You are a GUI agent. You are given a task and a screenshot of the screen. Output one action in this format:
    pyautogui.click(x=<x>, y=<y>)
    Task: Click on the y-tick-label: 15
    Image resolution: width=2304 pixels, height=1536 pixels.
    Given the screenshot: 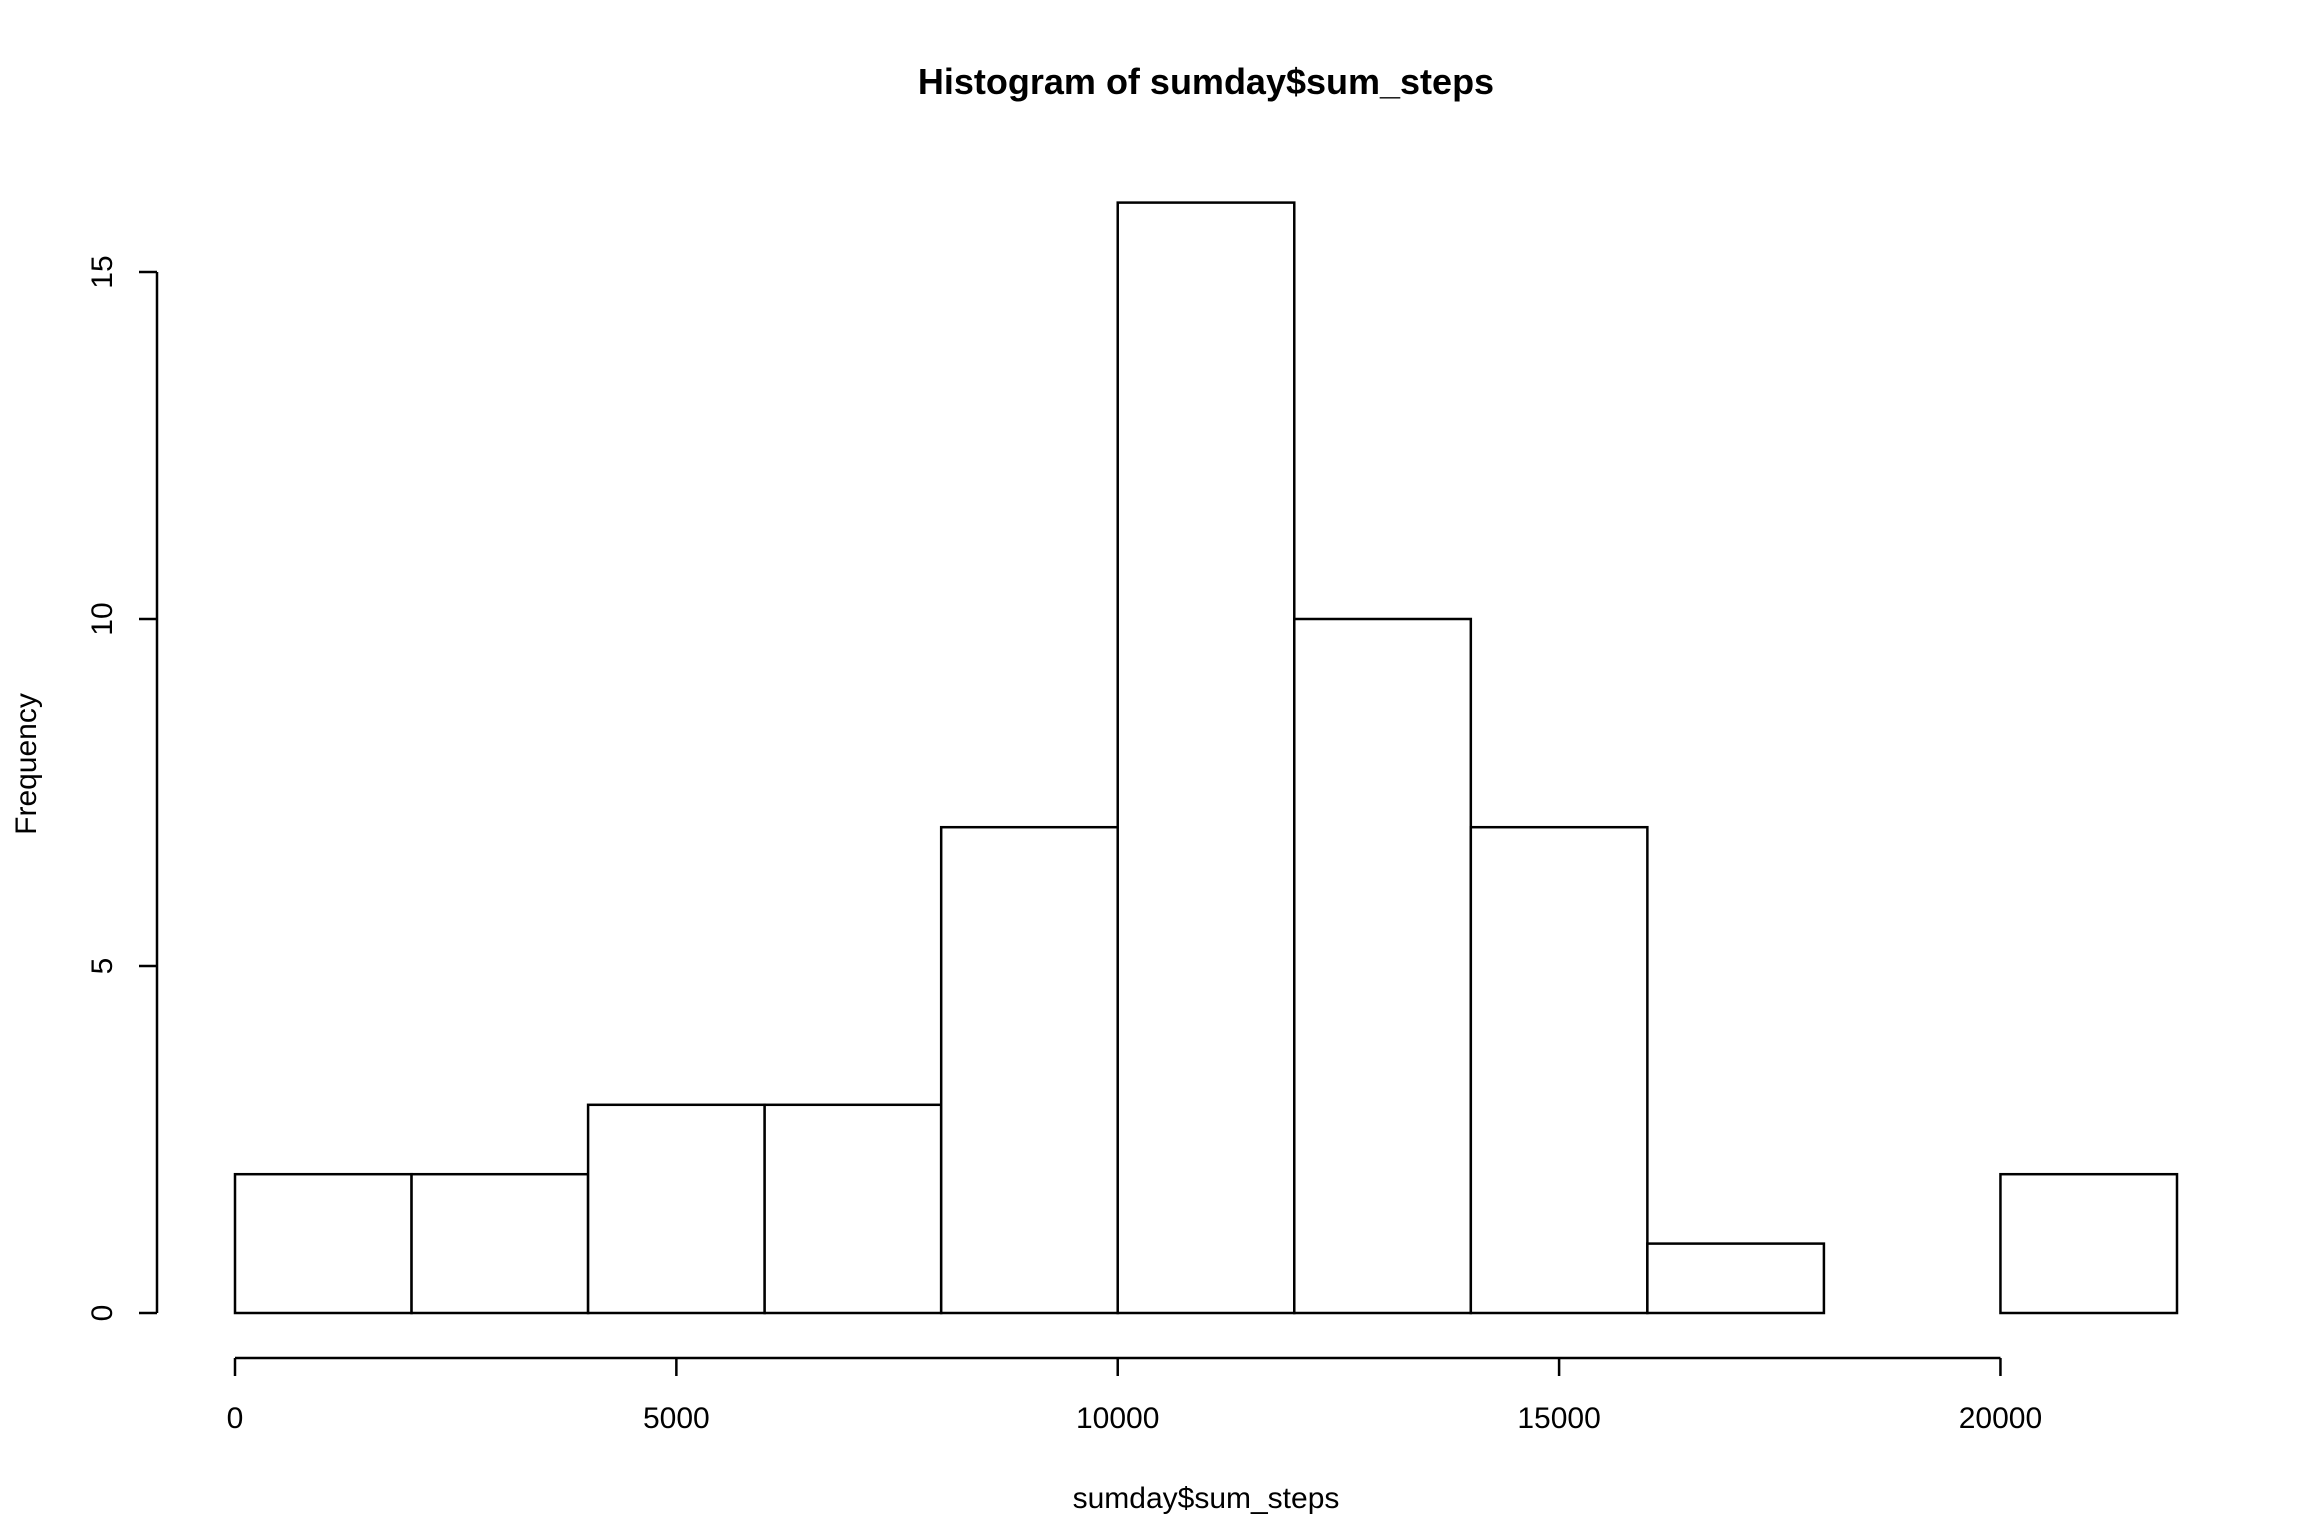 What is the action you would take?
    pyautogui.click(x=102, y=271)
    